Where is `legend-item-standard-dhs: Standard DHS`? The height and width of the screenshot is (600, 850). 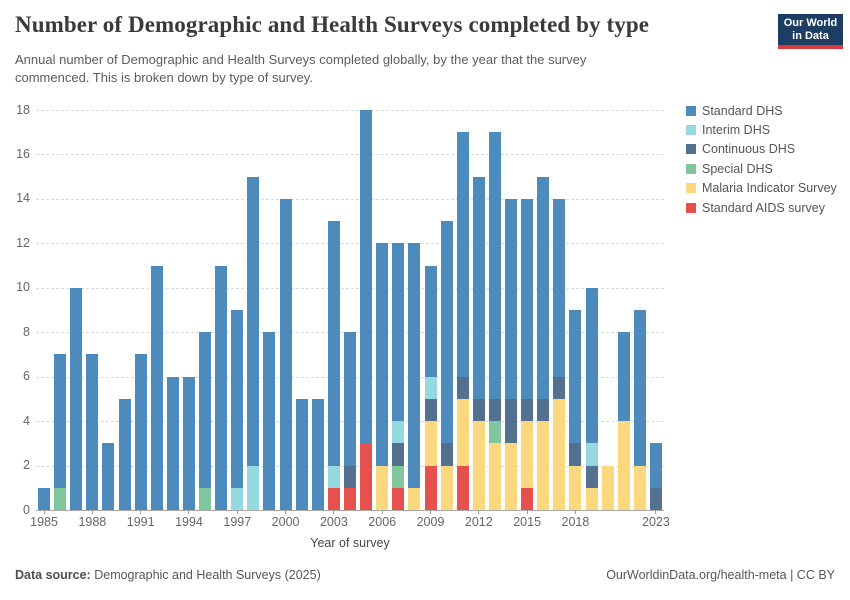
legend-item-standard-dhs: Standard DHS is located at coordinates (761, 110).